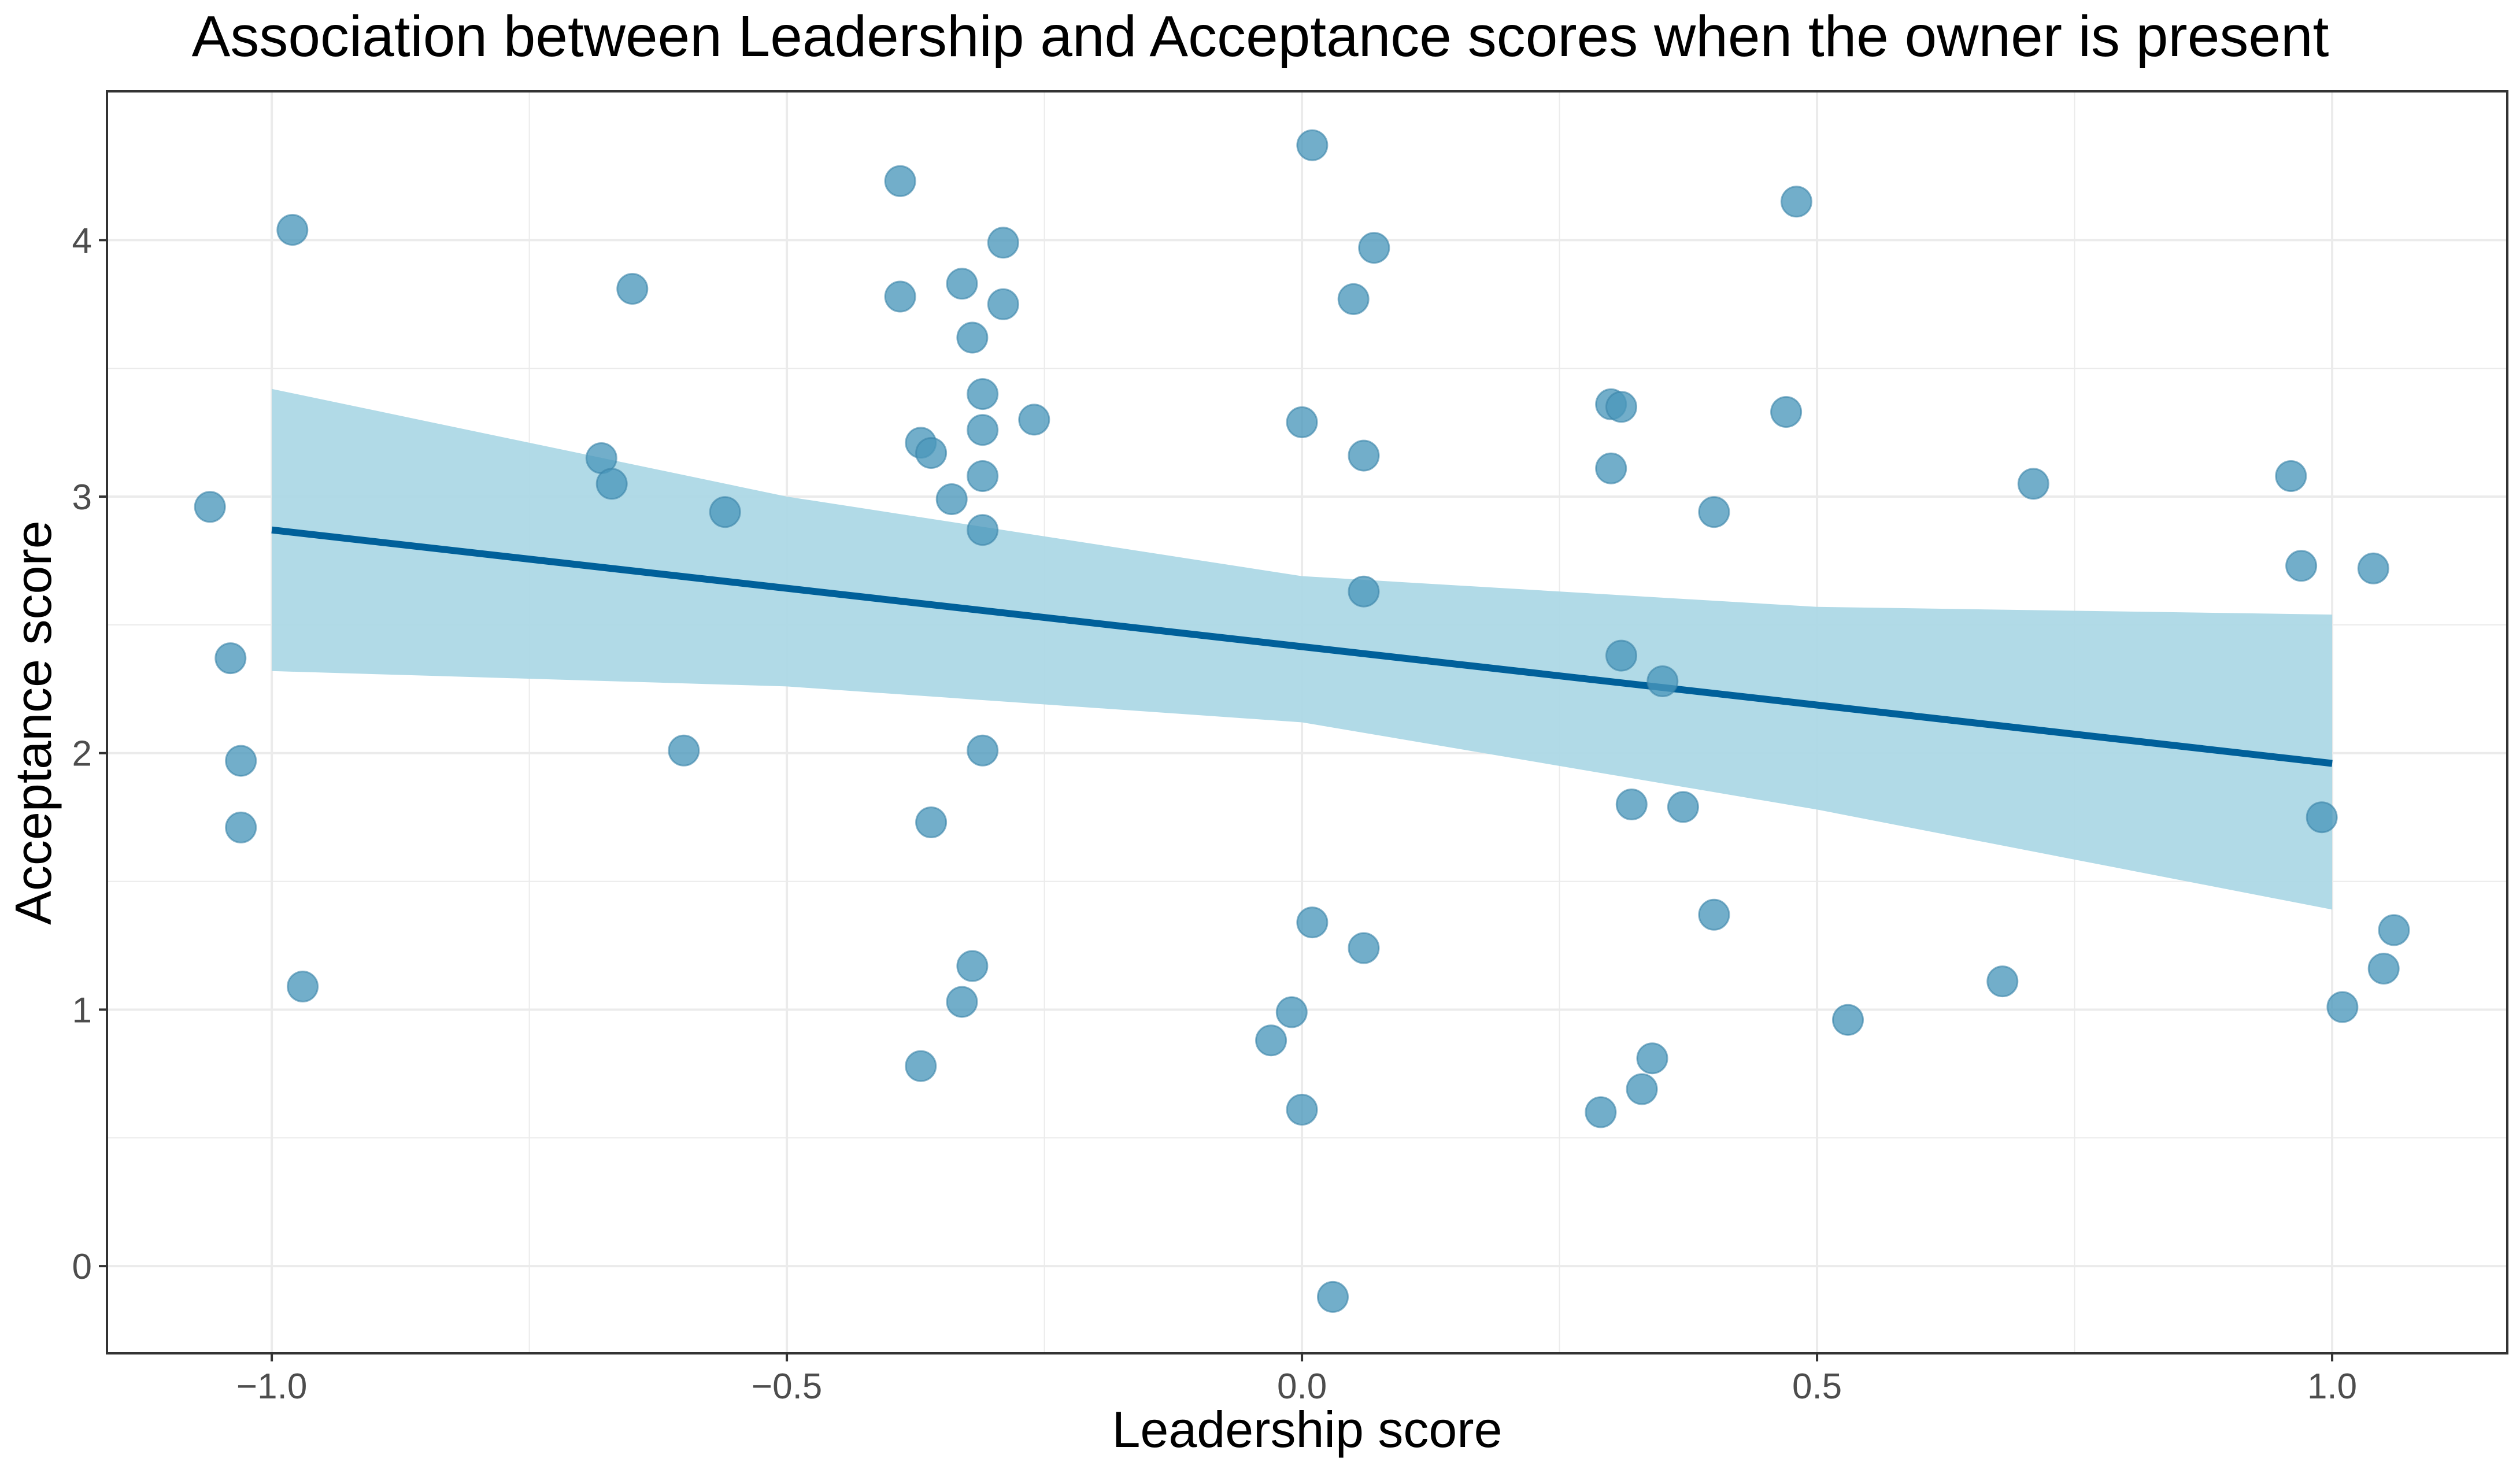  I want to click on x-tick-label: −0.5, so click(787, 1387).